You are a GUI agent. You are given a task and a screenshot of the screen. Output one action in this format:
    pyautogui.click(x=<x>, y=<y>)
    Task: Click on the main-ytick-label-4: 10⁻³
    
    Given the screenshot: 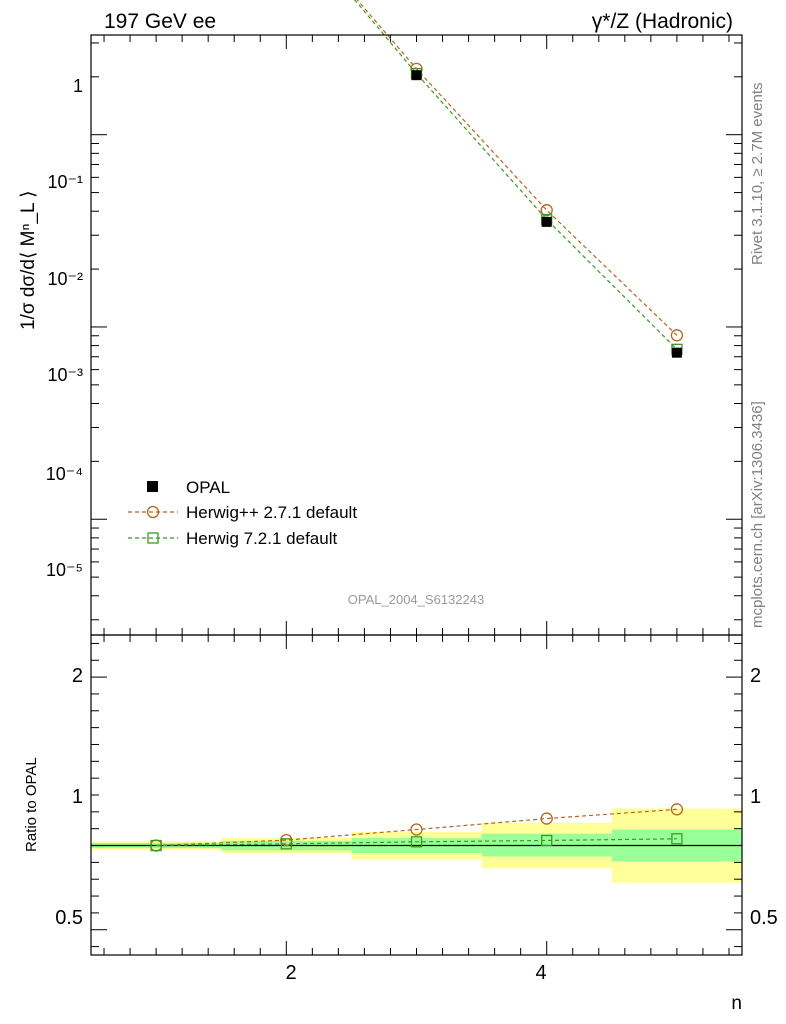 What is the action you would take?
    pyautogui.click(x=65, y=375)
    